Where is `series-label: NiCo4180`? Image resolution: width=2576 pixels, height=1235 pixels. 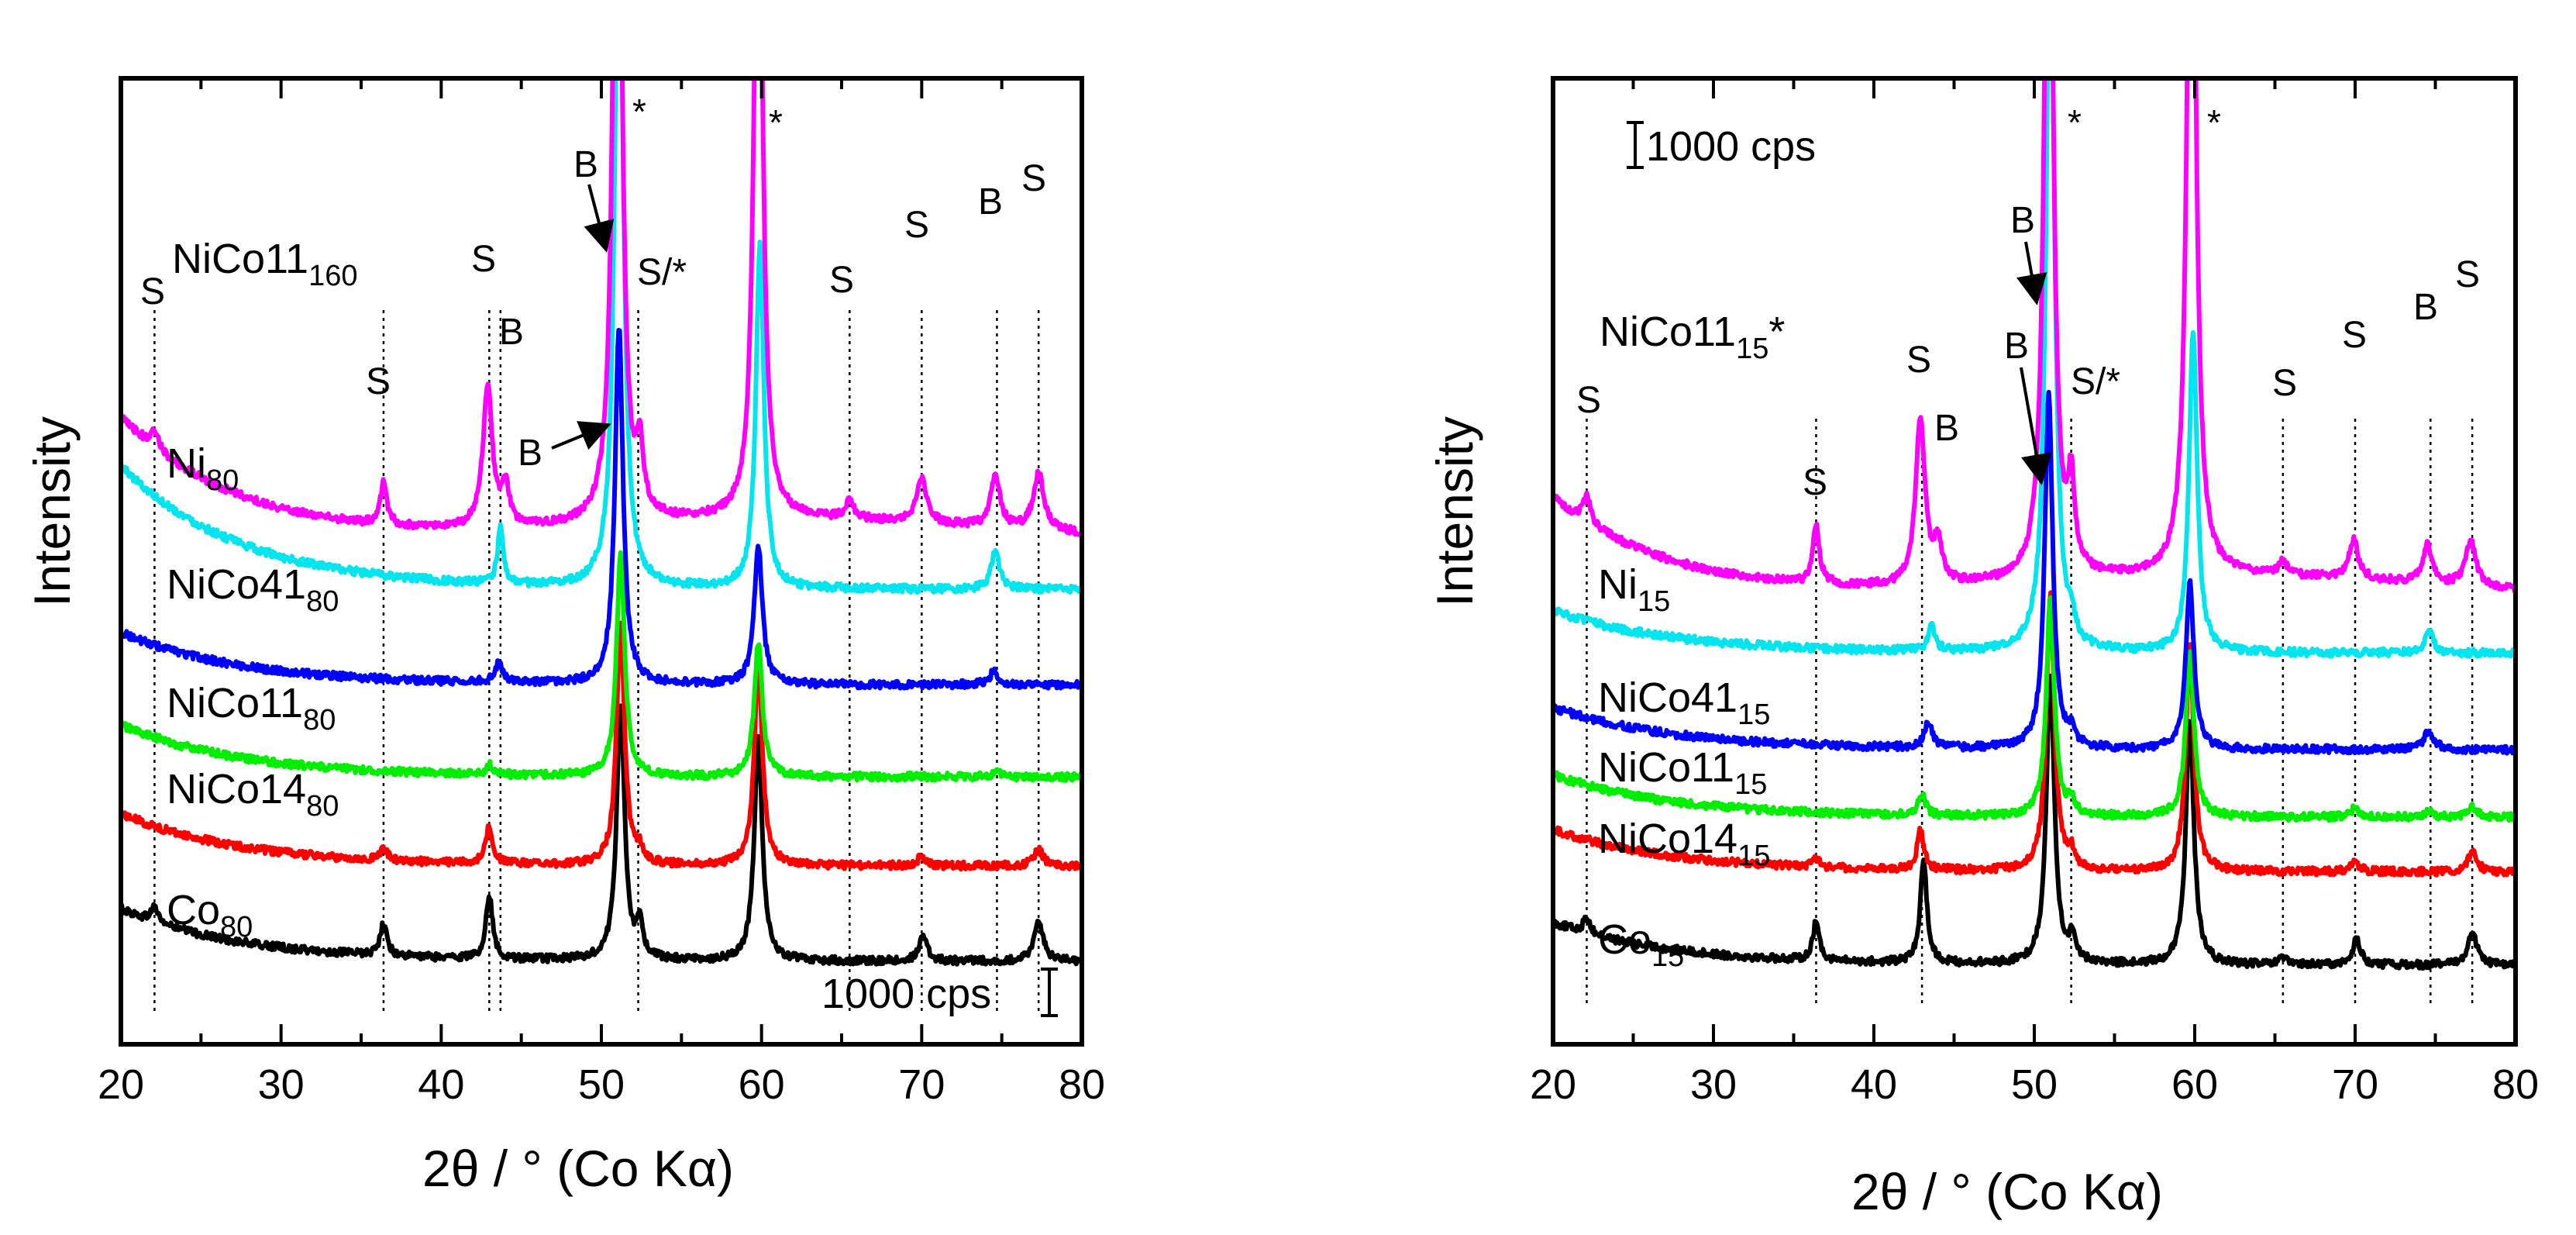
series-label: NiCo4180 is located at coordinates (253, 589).